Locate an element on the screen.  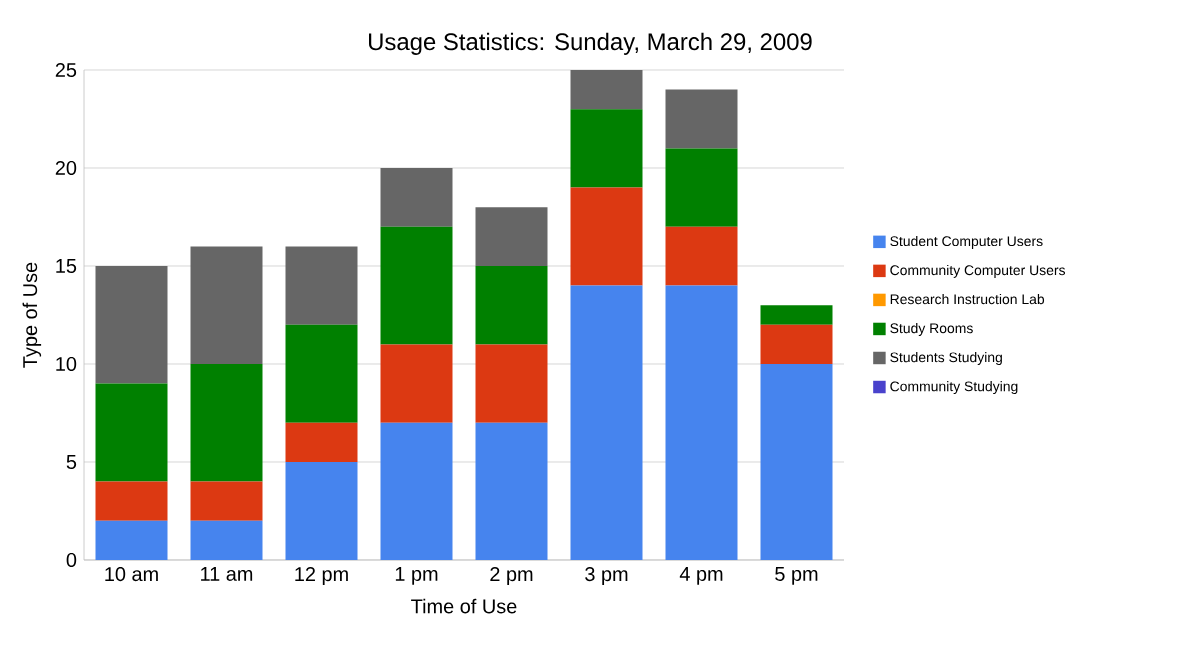
x-tick-label: 11 am is located at coordinates (227, 574).